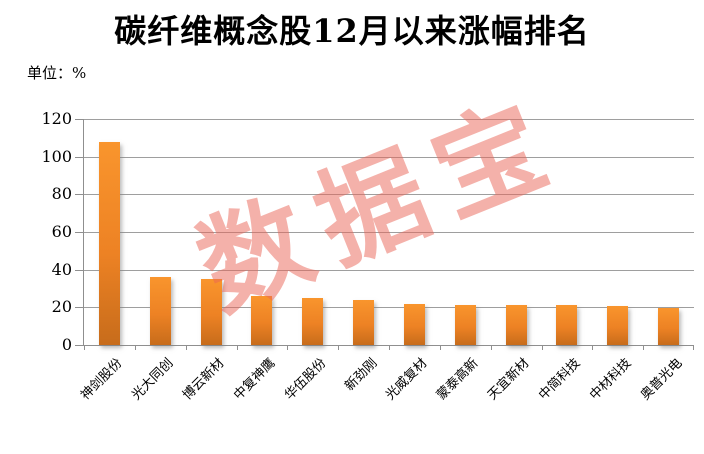 The width and height of the screenshot is (704, 454). What do you see at coordinates (254, 379) in the screenshot?
I see `x-axis-label-中复神鹰: 中复神鹰` at bounding box center [254, 379].